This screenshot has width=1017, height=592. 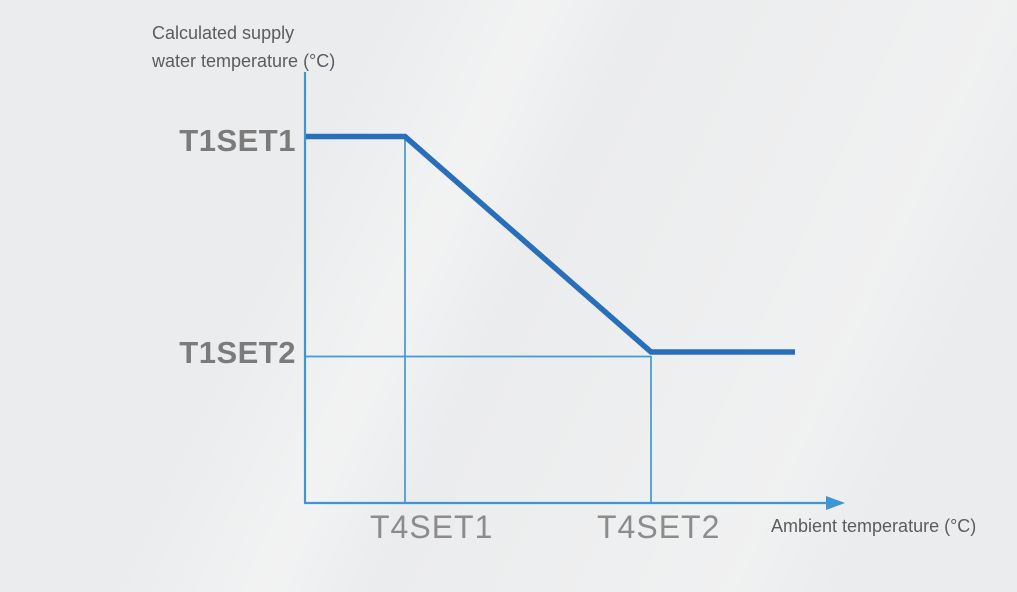 I want to click on y-axis-title-line1: Calculated supply, so click(x=223, y=33).